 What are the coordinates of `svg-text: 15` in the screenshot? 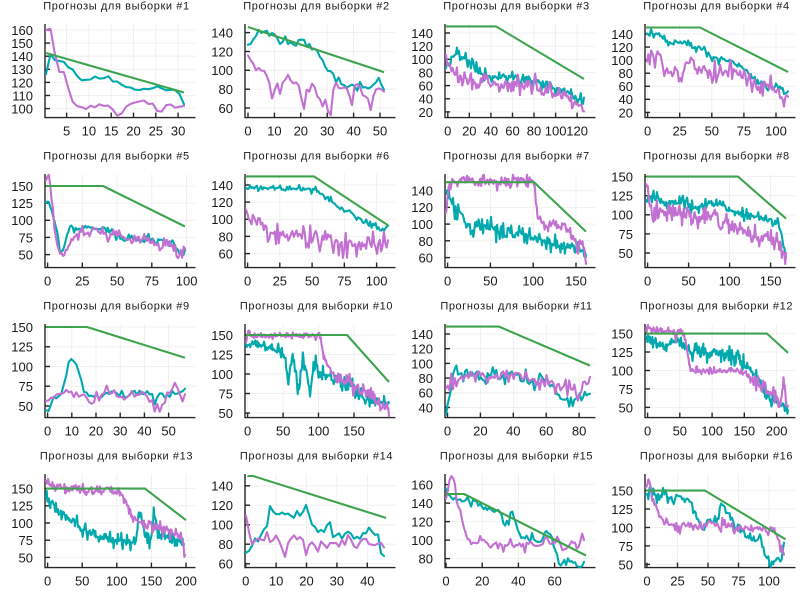 It's located at (111, 131).